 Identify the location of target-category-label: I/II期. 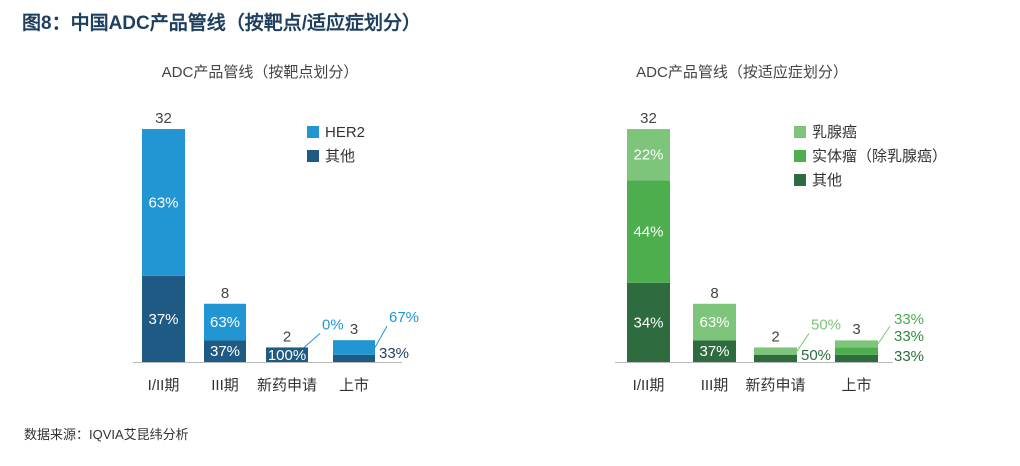
(164, 385).